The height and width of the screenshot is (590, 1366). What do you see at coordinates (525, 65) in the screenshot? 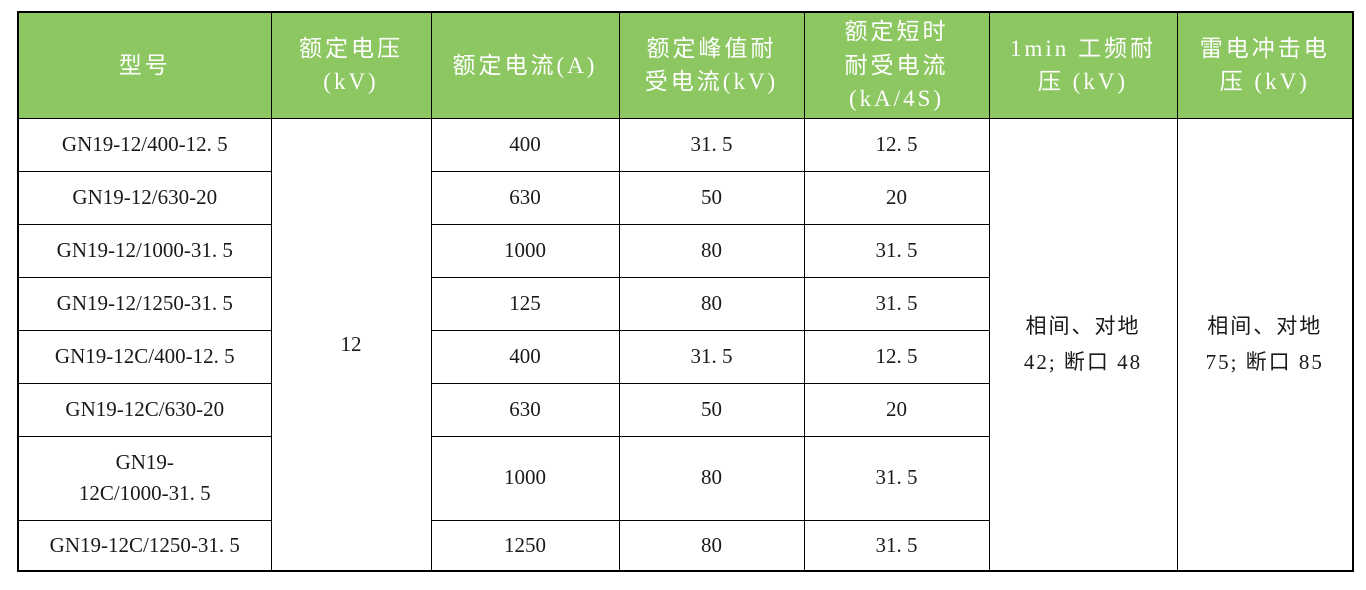
I see `header-rated-current: 额定电流(A)` at bounding box center [525, 65].